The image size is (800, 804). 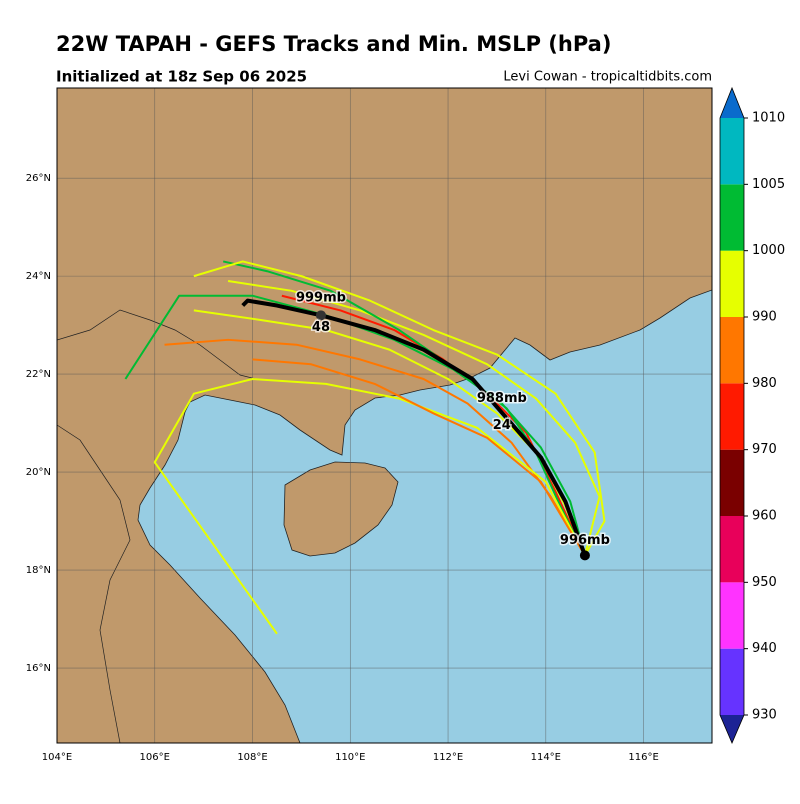 What do you see at coordinates (252, 757) in the screenshot?
I see `x-tick-label: 108°E` at bounding box center [252, 757].